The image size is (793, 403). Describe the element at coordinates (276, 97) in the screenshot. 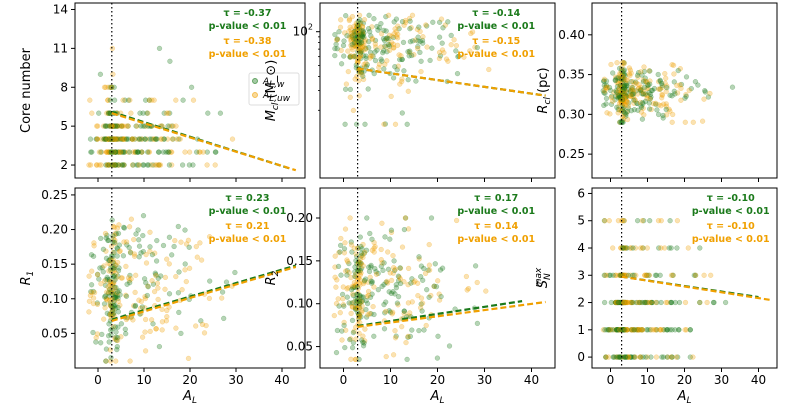

I see `legend-label: AL,uw` at that location.